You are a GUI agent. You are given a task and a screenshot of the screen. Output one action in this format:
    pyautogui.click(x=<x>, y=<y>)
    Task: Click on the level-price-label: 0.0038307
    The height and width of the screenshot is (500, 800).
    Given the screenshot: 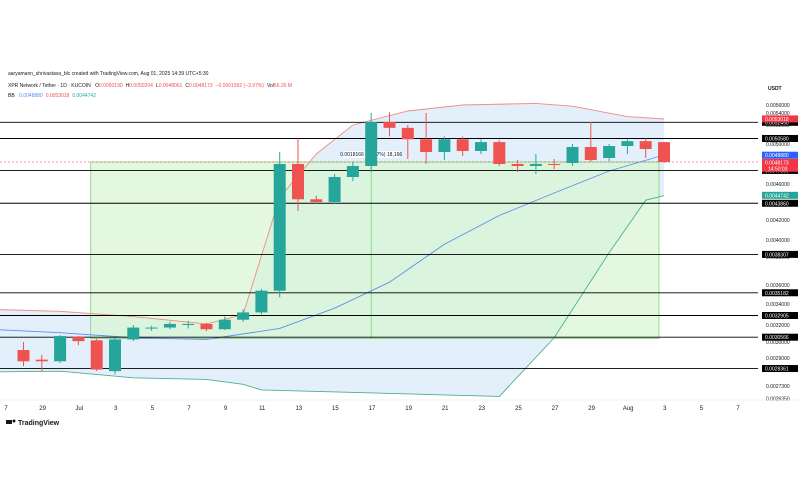 What is the action you would take?
    pyautogui.click(x=777, y=255)
    